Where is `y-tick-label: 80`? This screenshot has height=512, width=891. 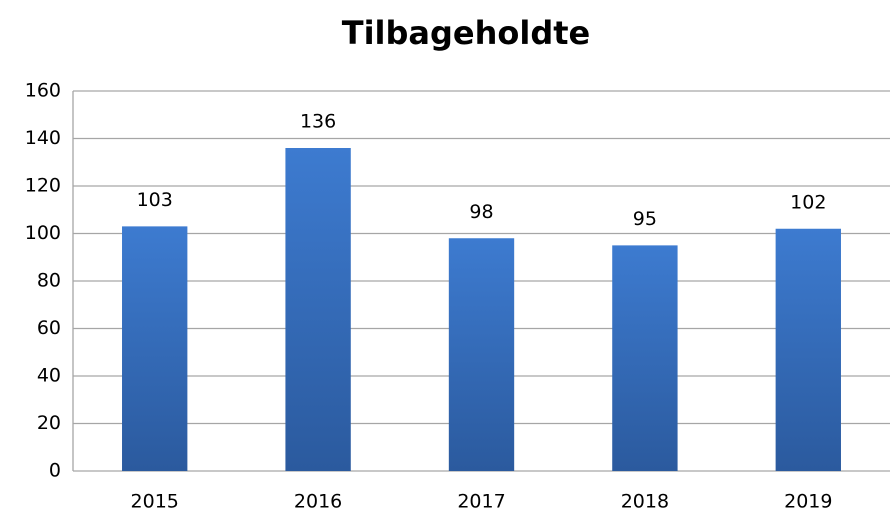
y-tick-label: 80 is located at coordinates (49, 281).